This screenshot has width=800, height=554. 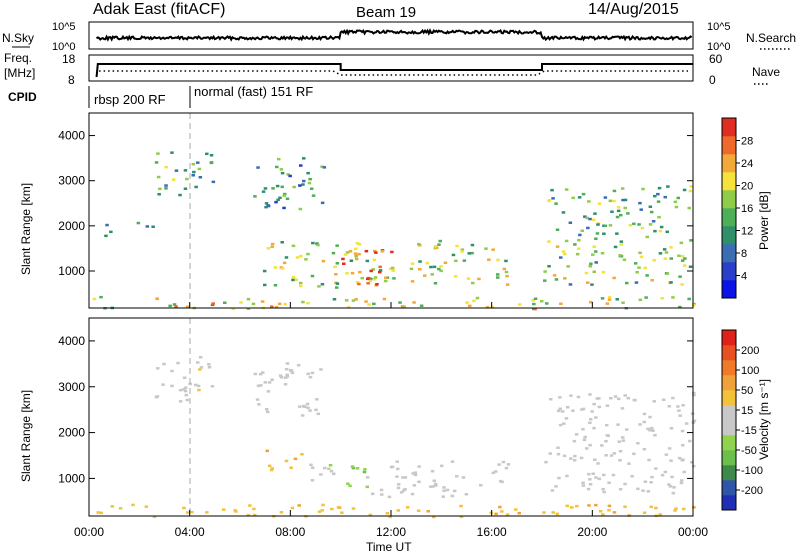 I want to click on noise-right-label: N.Search, so click(x=771, y=38).